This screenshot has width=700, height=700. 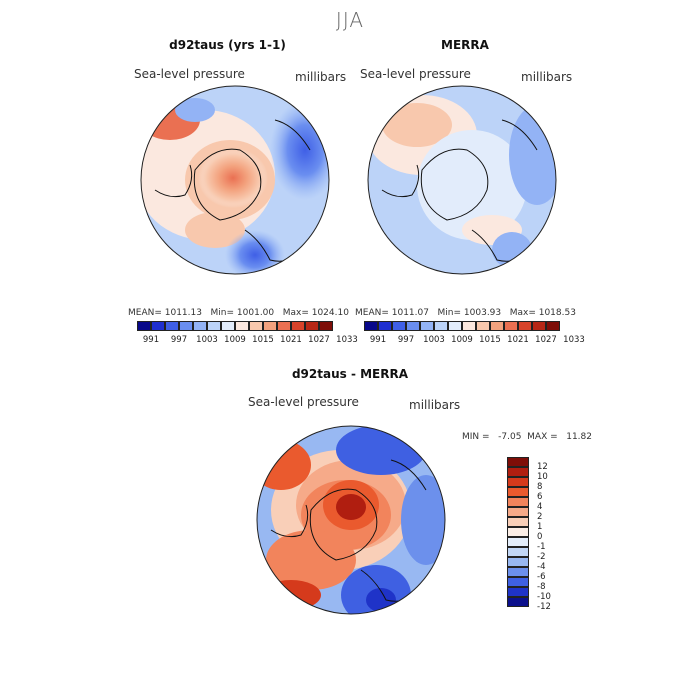 I want to click on obs-panel-title: MERRA, so click(x=465, y=45).